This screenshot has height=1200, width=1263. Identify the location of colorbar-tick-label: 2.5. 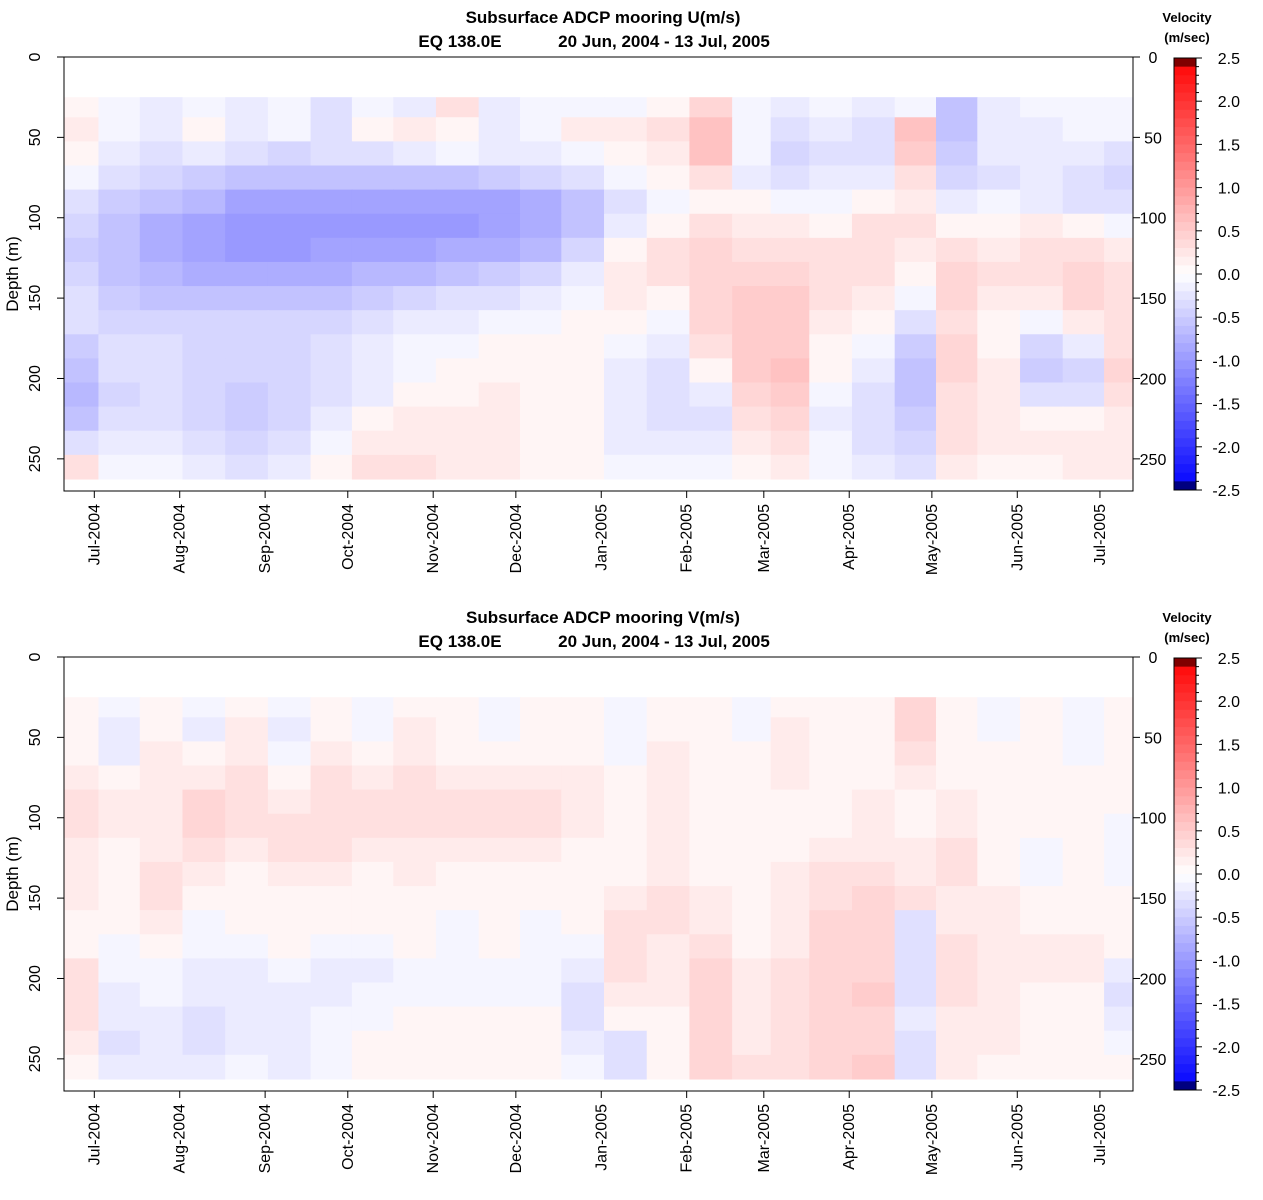
(1229, 659).